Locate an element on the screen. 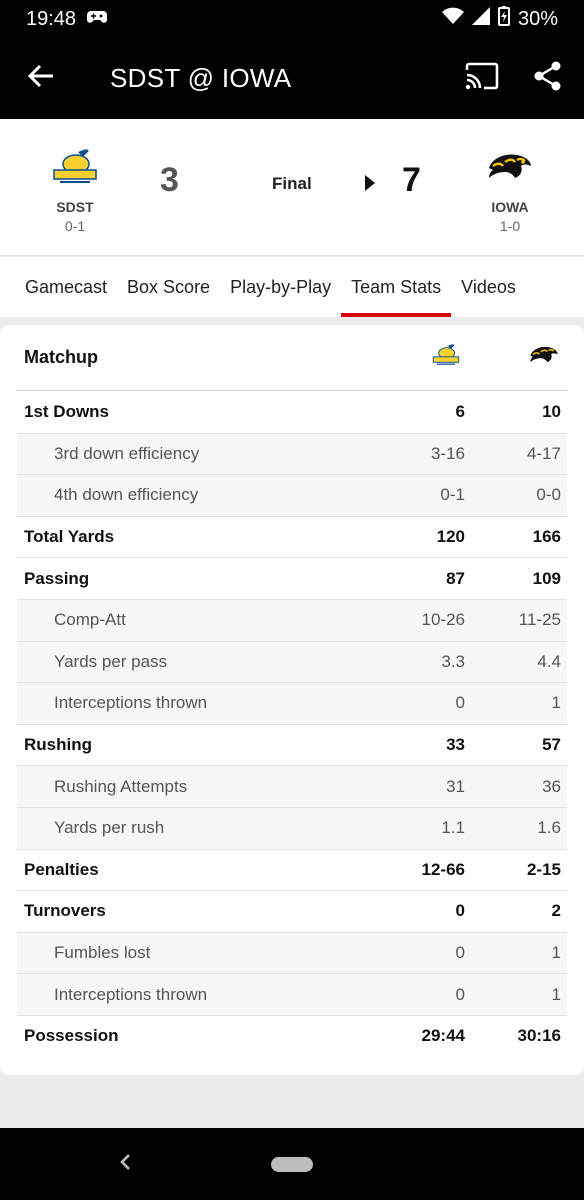  share-icon is located at coordinates (548, 78).